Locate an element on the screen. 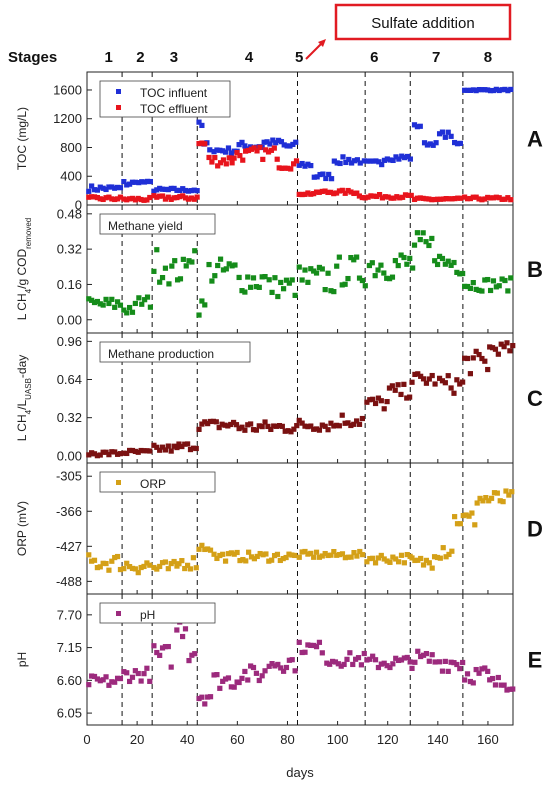 The width and height of the screenshot is (550, 786). y-tick-label: -305 is located at coordinates (69, 476).